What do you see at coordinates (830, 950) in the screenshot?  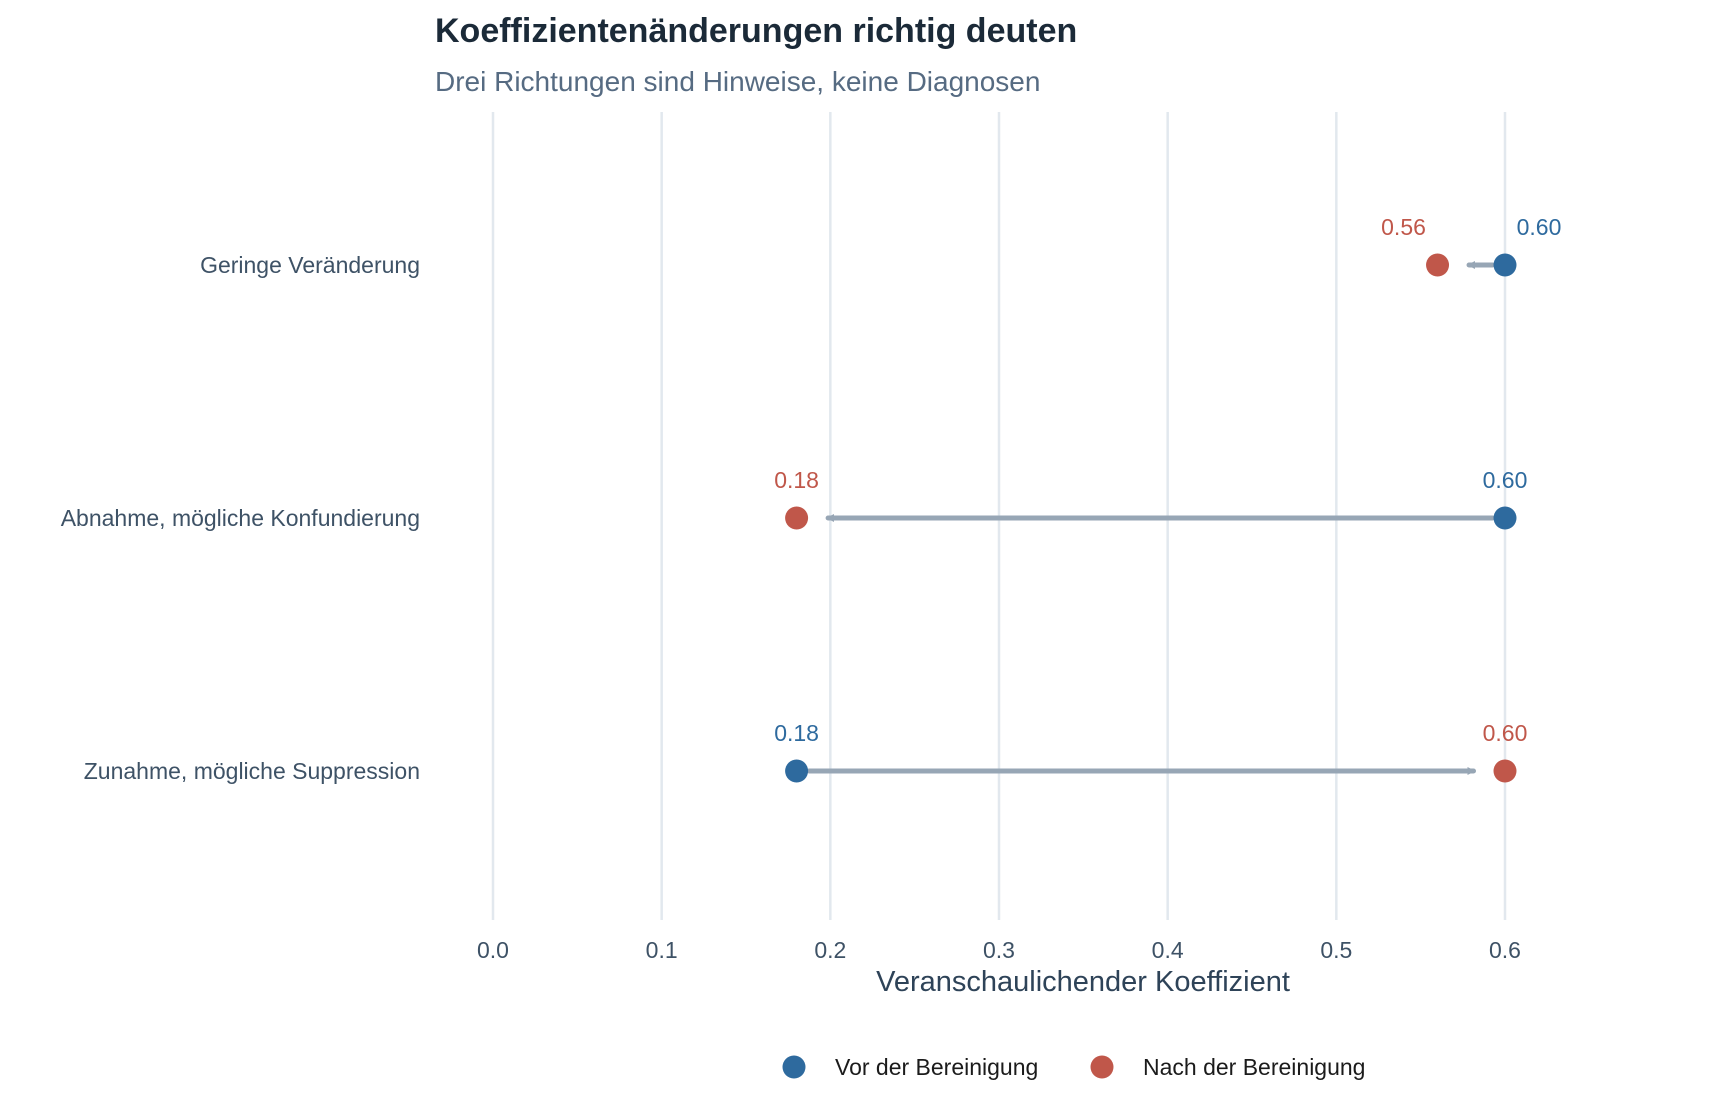 I see `x-tick-label: 0.2` at bounding box center [830, 950].